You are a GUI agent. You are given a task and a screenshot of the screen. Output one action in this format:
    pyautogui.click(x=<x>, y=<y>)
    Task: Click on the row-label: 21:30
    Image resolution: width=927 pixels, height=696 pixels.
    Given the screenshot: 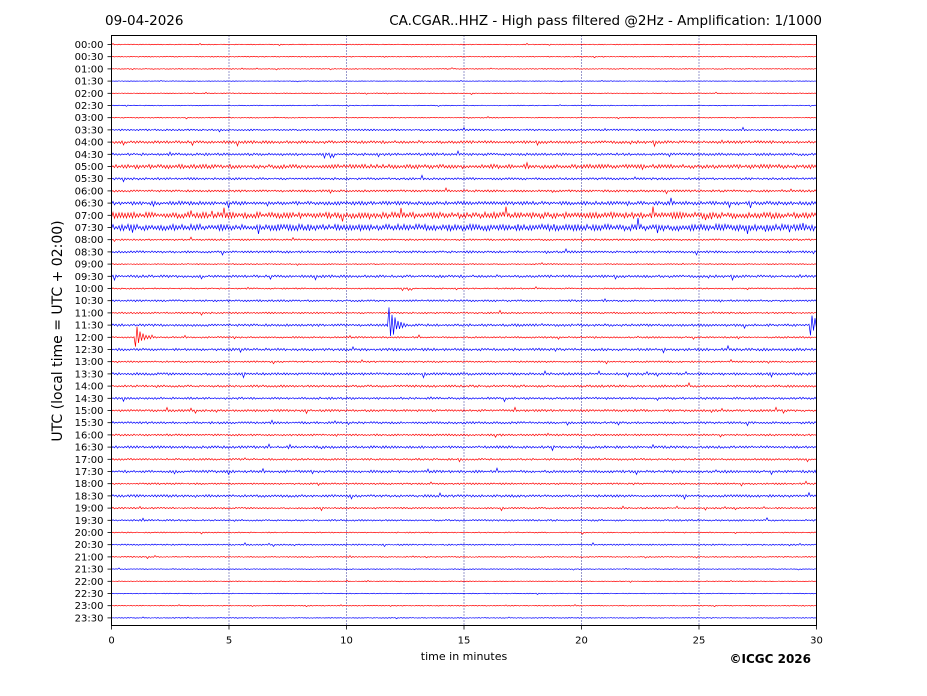 What is the action you would take?
    pyautogui.click(x=89, y=570)
    